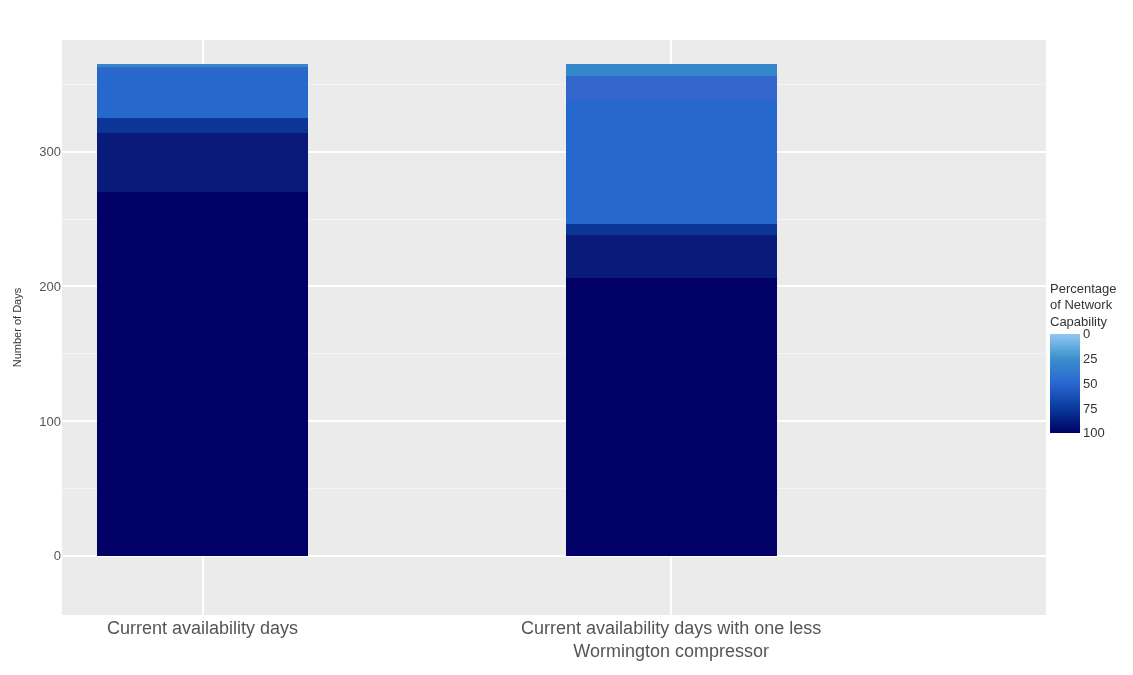  I want to click on y-tick-label: 300, so click(50, 152).